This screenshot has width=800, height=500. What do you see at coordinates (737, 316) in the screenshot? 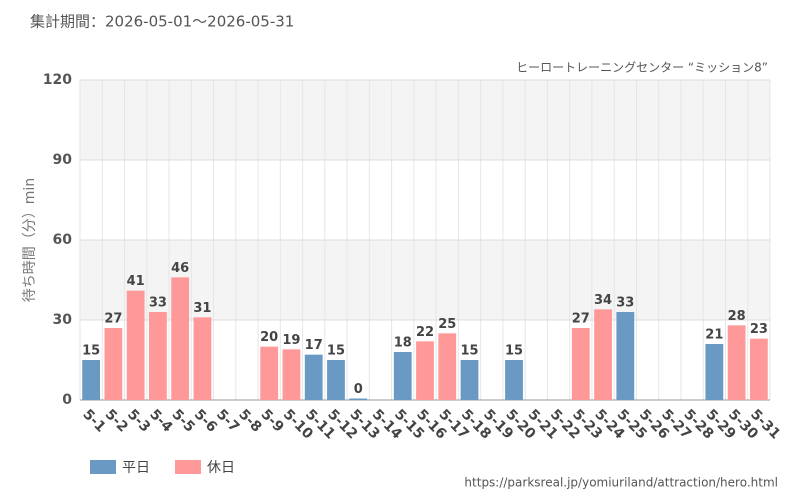
I see `value-label: 28` at bounding box center [737, 316].